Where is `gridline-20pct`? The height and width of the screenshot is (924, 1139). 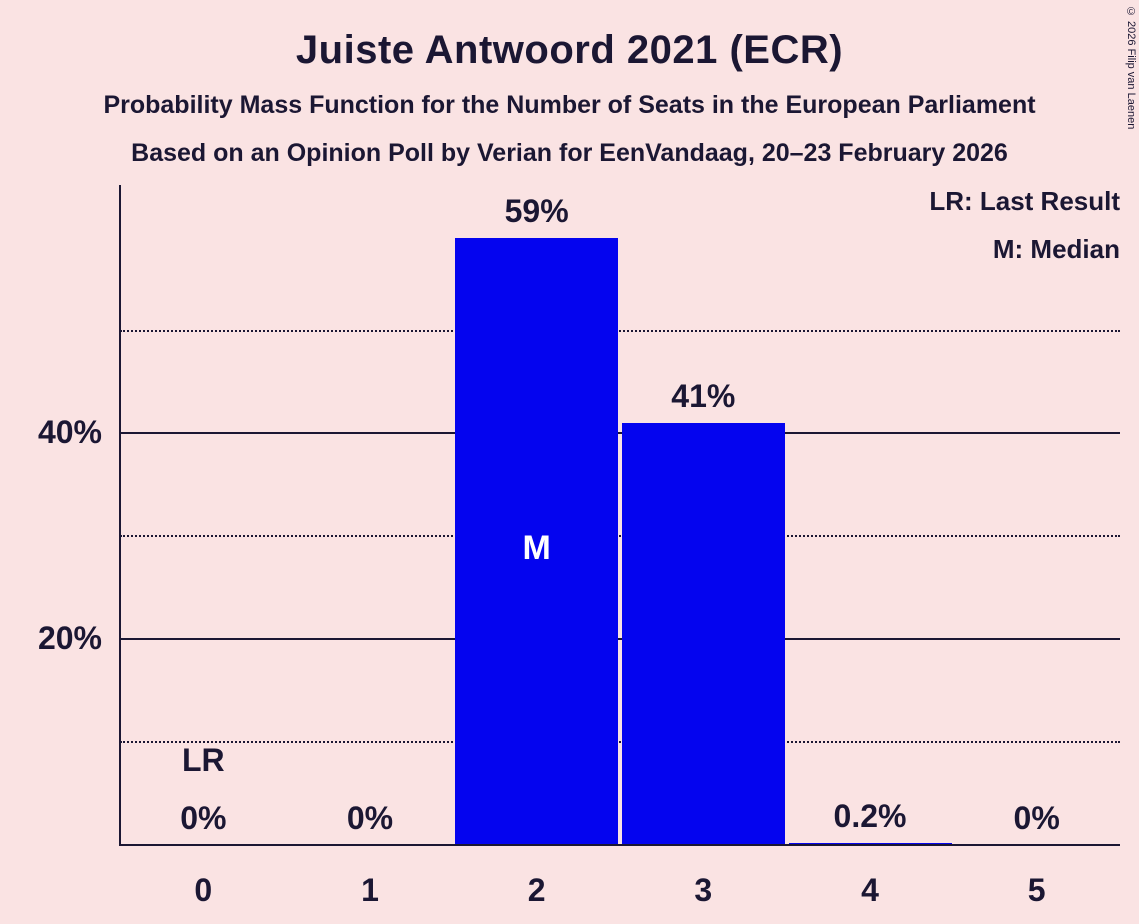 gridline-20pct is located at coordinates (620, 639).